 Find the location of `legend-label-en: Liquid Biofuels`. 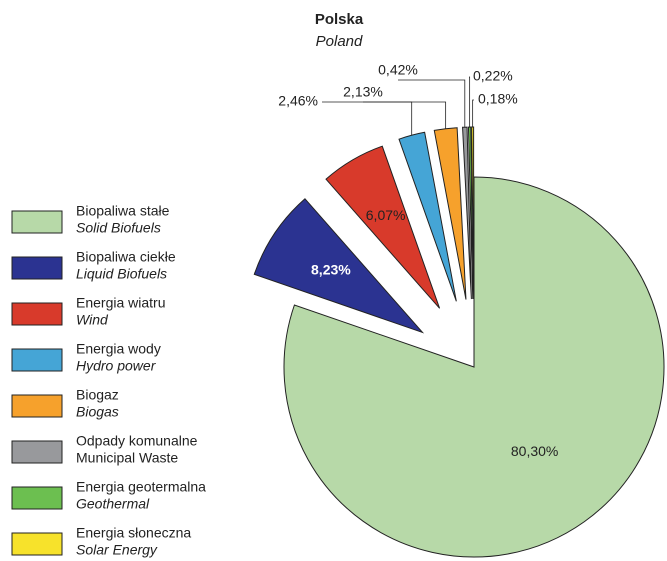

legend-label-en: Liquid Biofuels is located at coordinates (121, 274).